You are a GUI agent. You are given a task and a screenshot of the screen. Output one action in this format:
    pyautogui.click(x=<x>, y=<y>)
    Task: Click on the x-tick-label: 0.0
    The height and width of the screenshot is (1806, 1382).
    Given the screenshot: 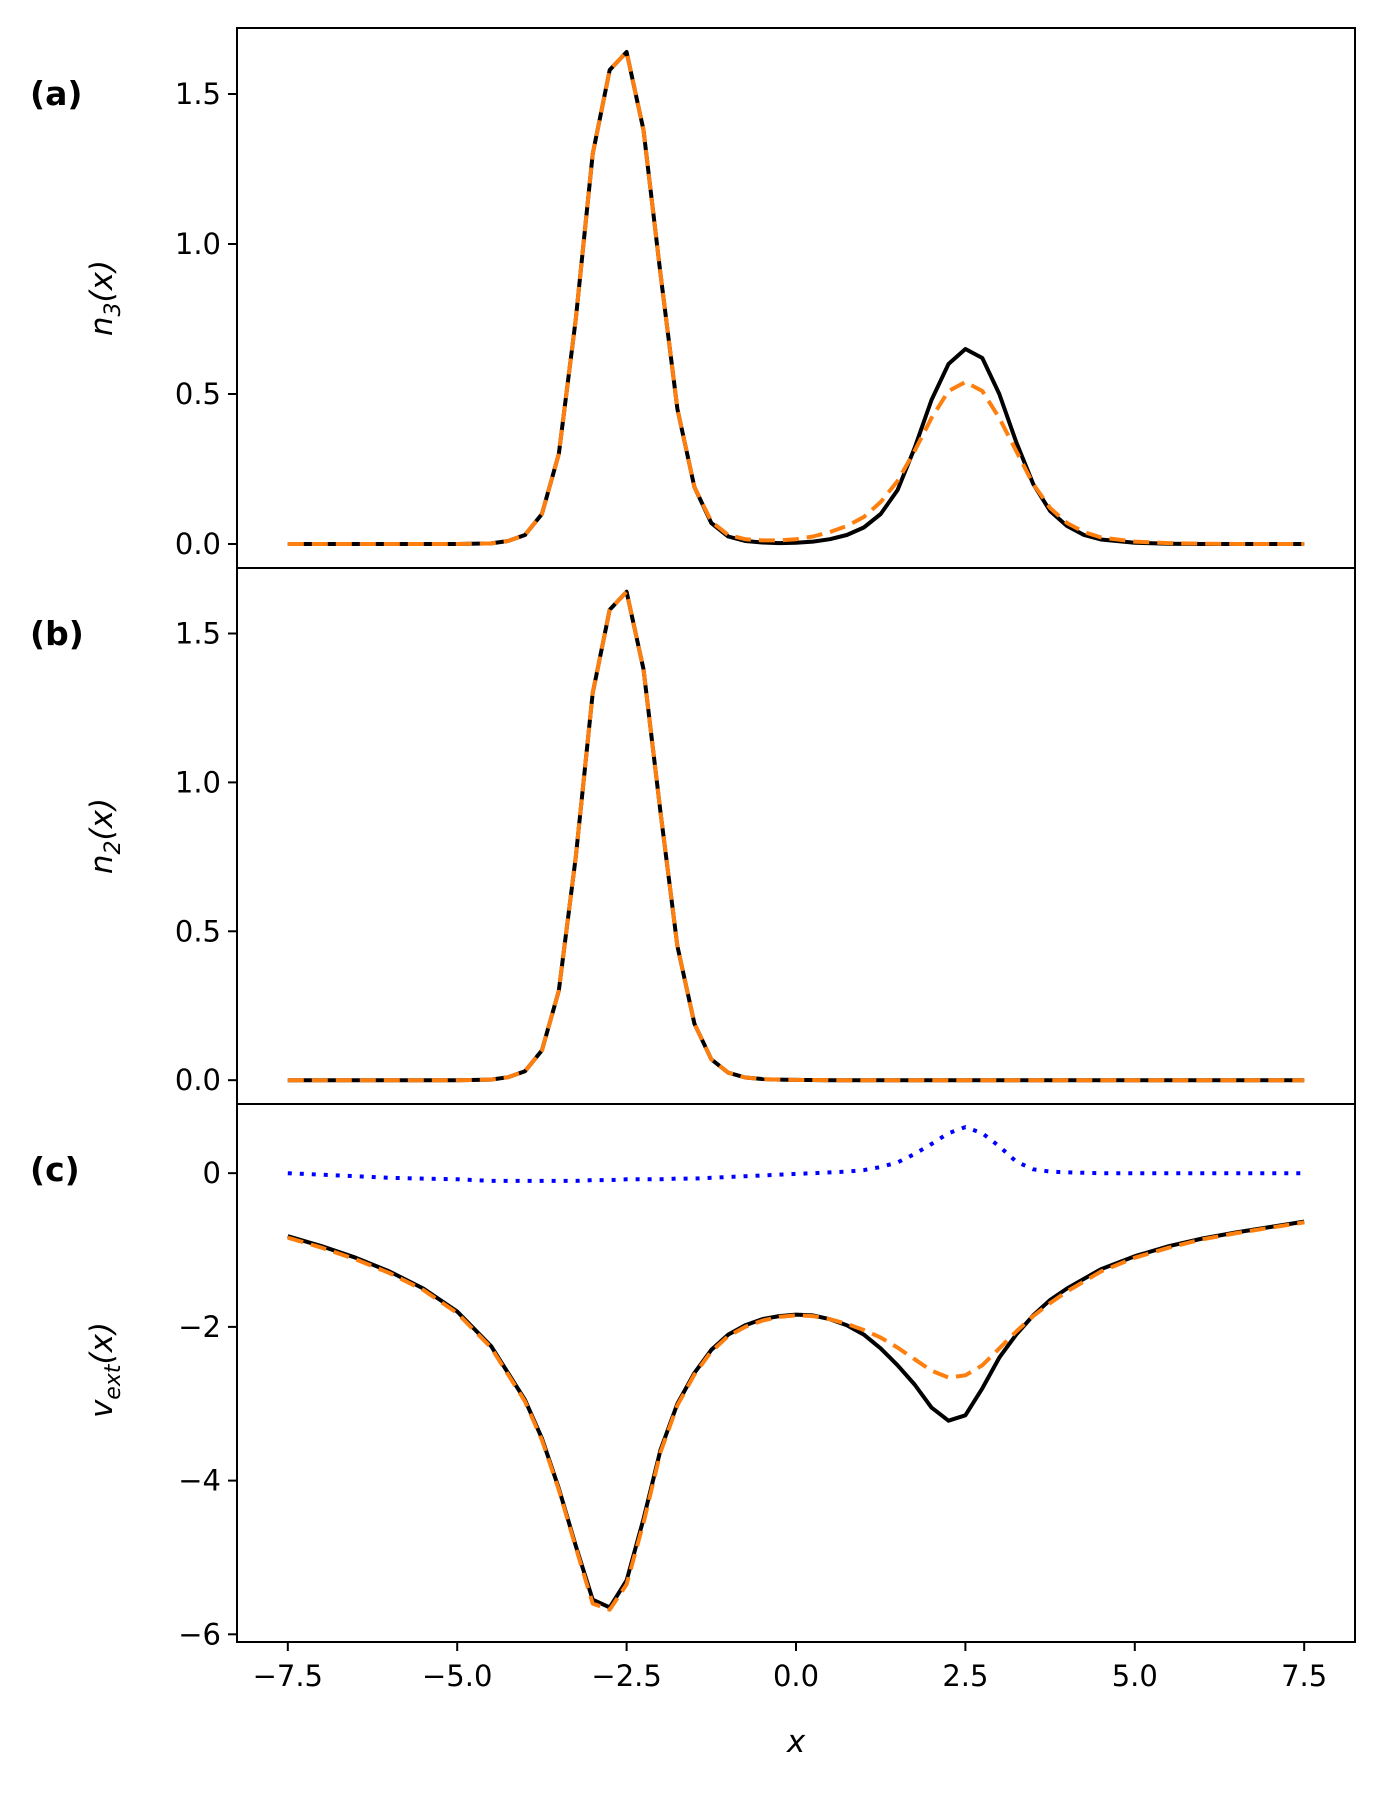 What is the action you would take?
    pyautogui.click(x=796, y=1676)
    